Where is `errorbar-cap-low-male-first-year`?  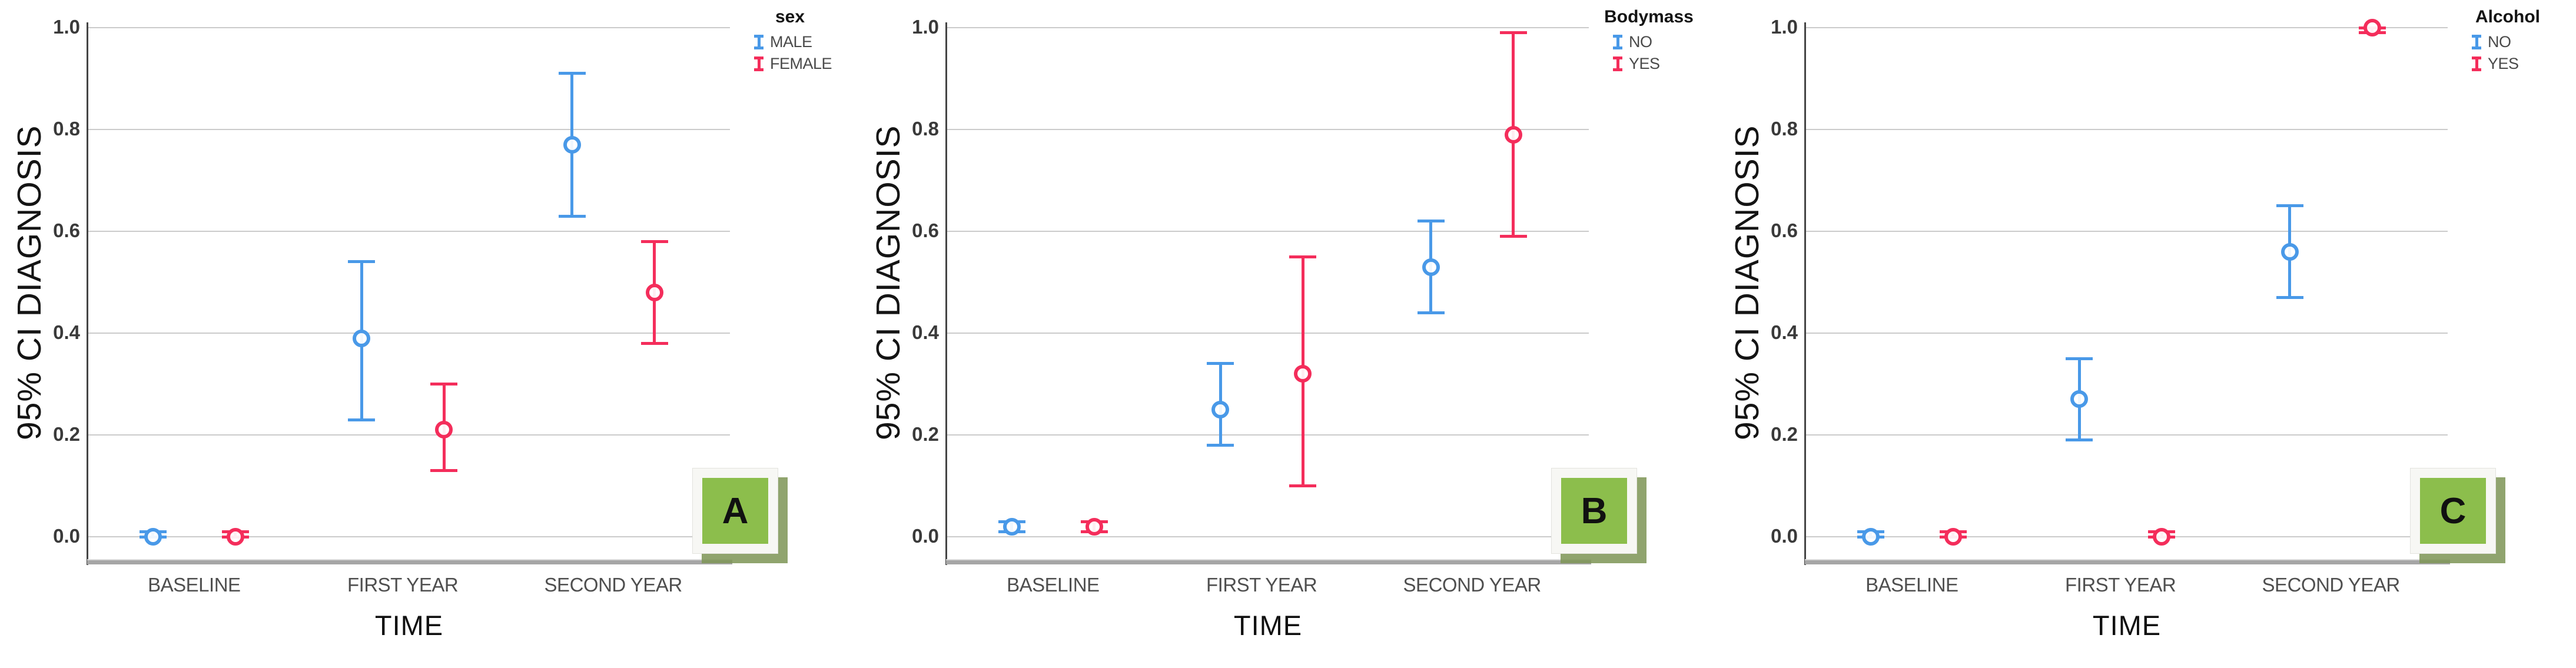 errorbar-cap-low-male-first-year is located at coordinates (362, 419).